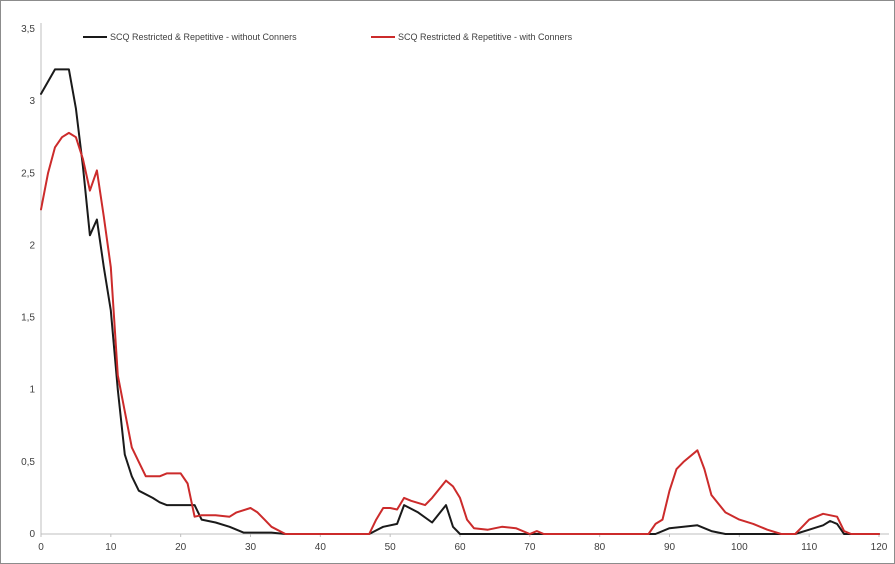 This screenshot has width=895, height=564. Describe the element at coordinates (28, 462) in the screenshot. I see `y-tick-label: 0,5` at that location.